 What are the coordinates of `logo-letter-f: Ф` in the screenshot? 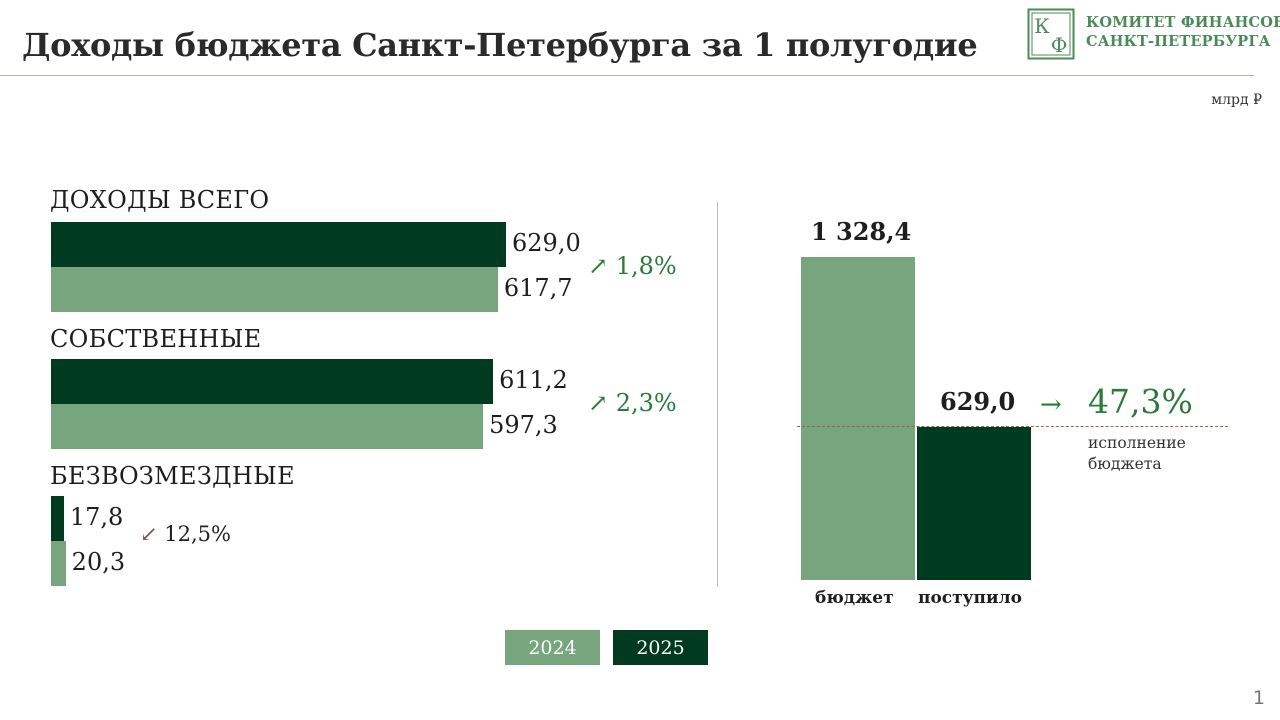 It's located at (1059, 45).